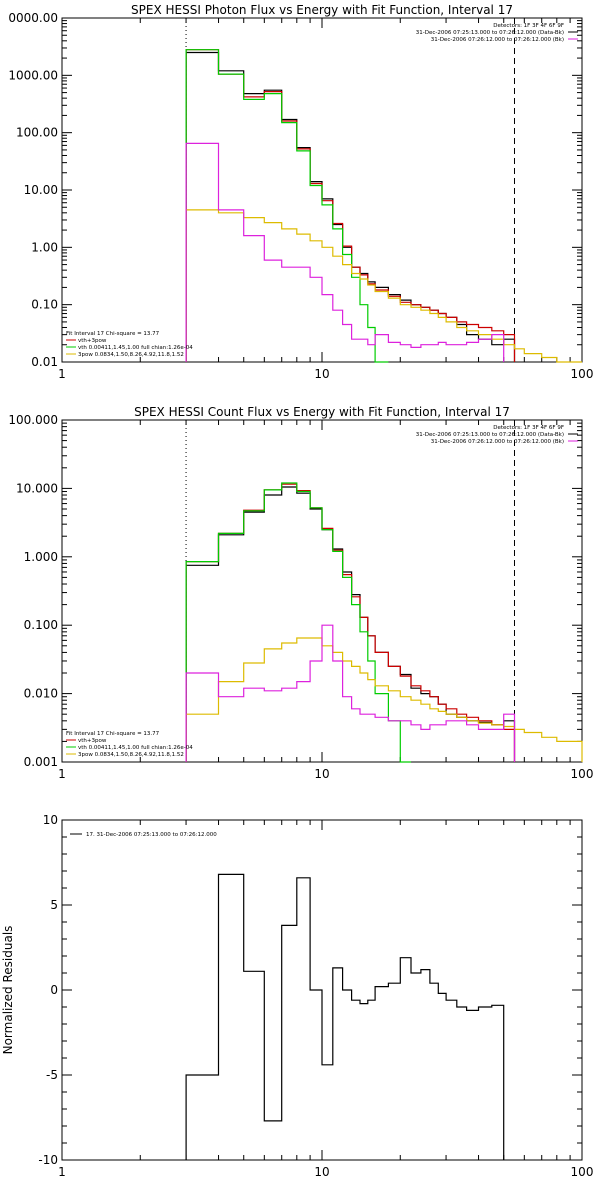 The height and width of the screenshot is (1200, 600). I want to click on y-tick-label: 0.001, so click(41, 762).